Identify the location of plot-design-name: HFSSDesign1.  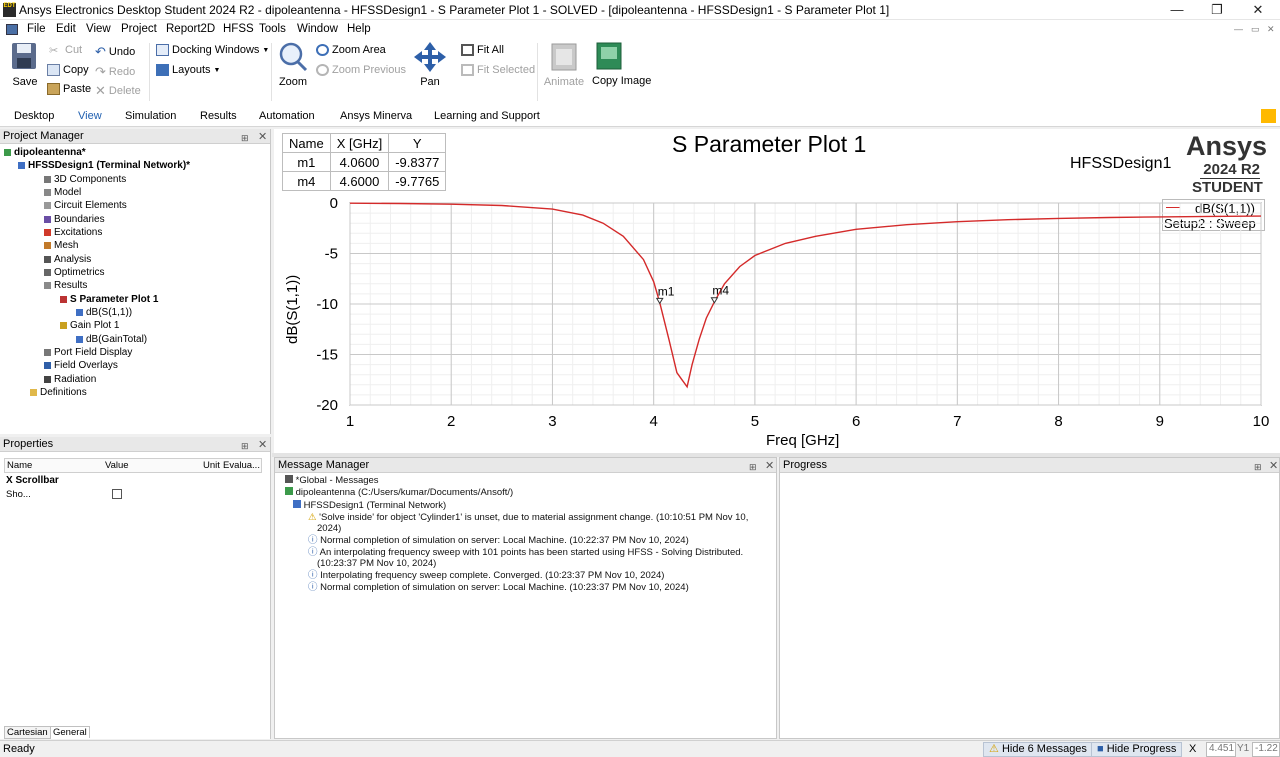
(1121, 163).